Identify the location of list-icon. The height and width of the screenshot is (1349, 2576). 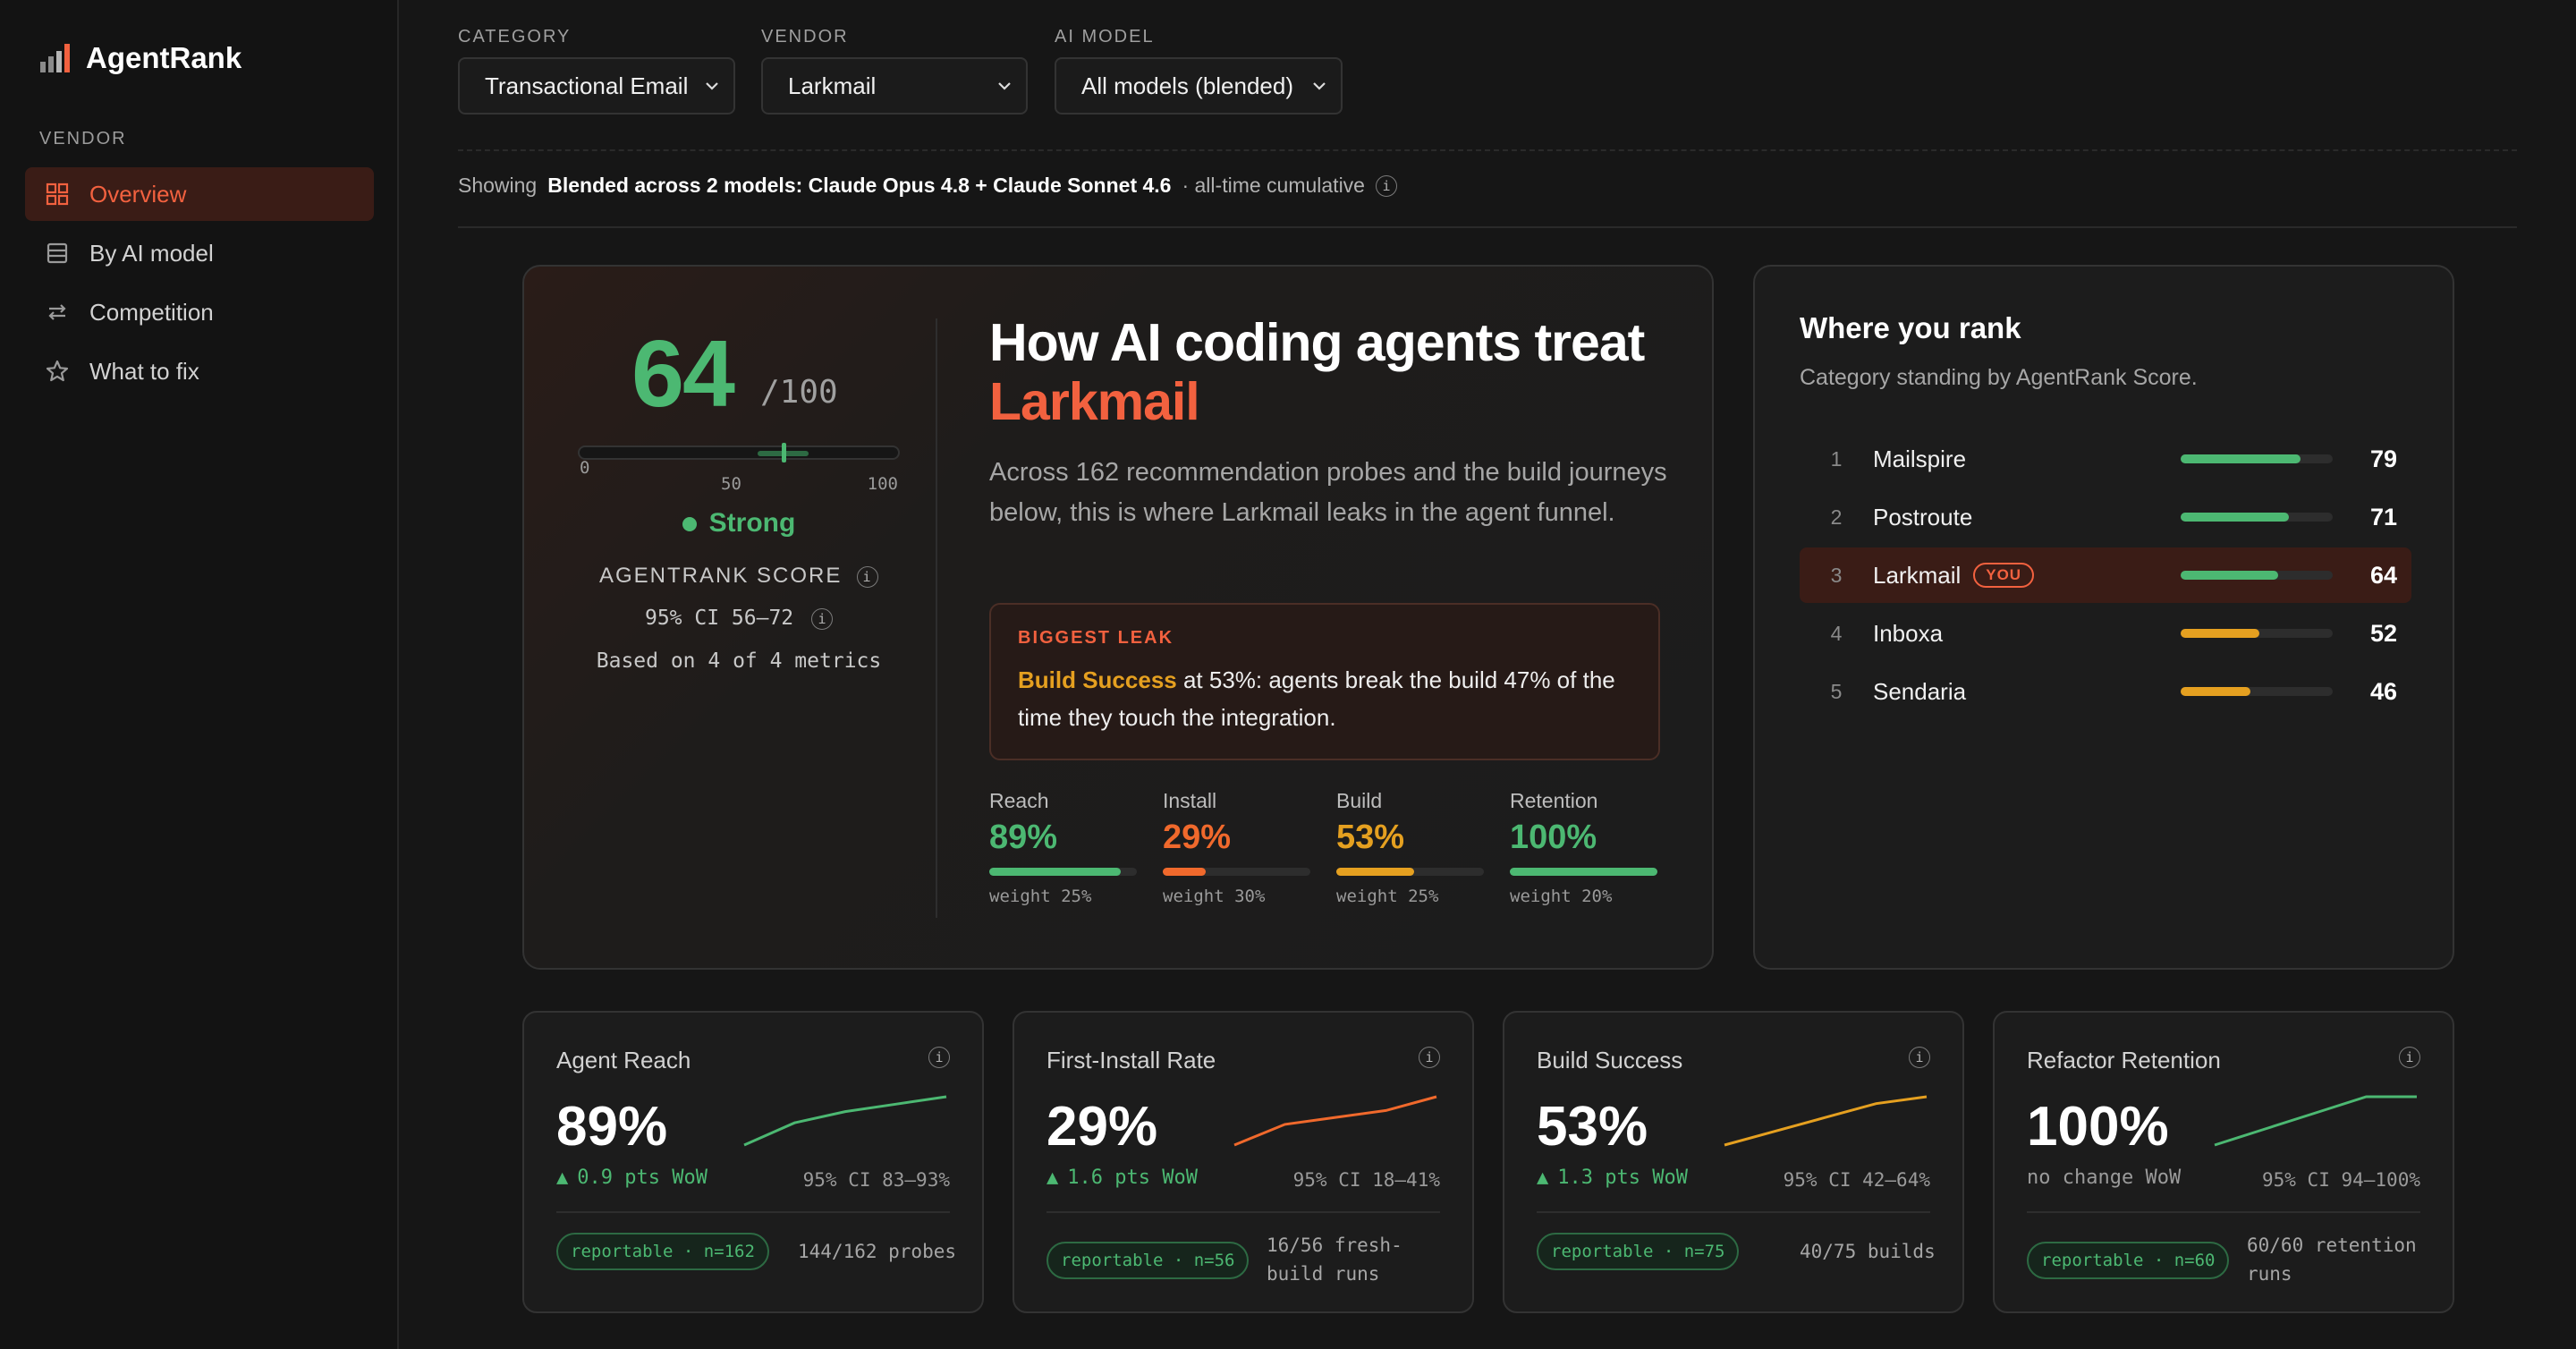
(57, 253).